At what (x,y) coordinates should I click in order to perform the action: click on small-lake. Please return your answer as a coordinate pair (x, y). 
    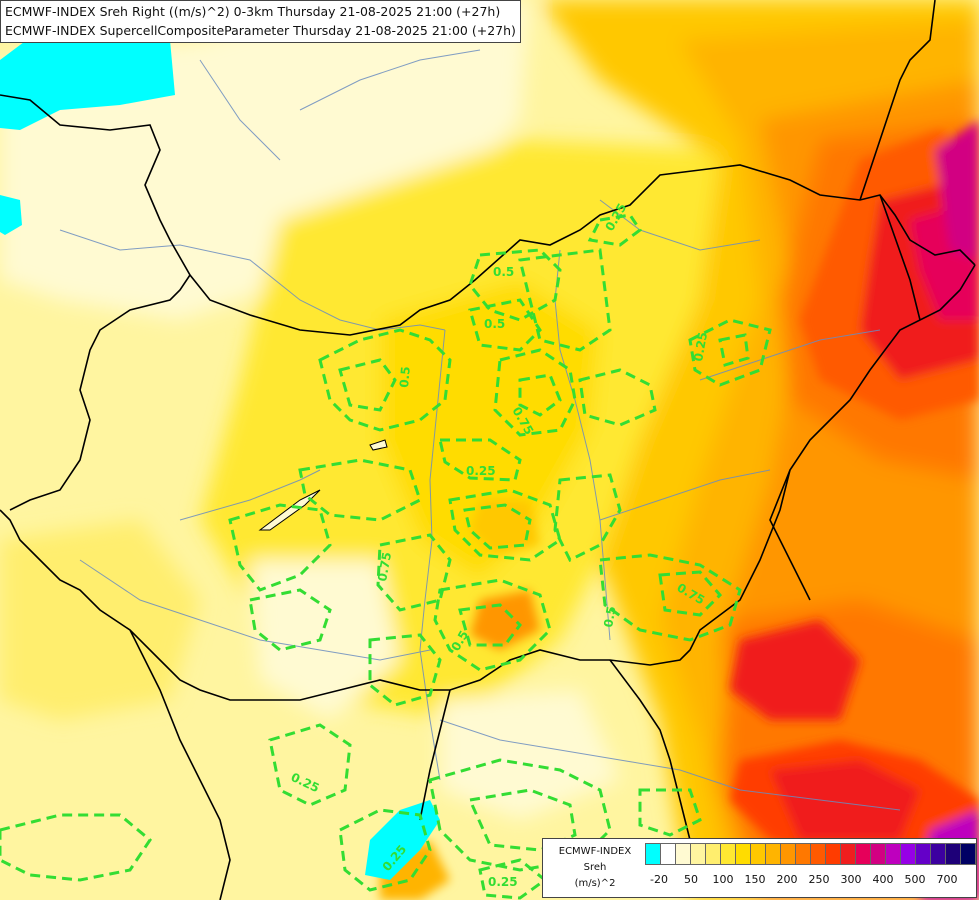
    Looking at the image, I should click on (378, 445).